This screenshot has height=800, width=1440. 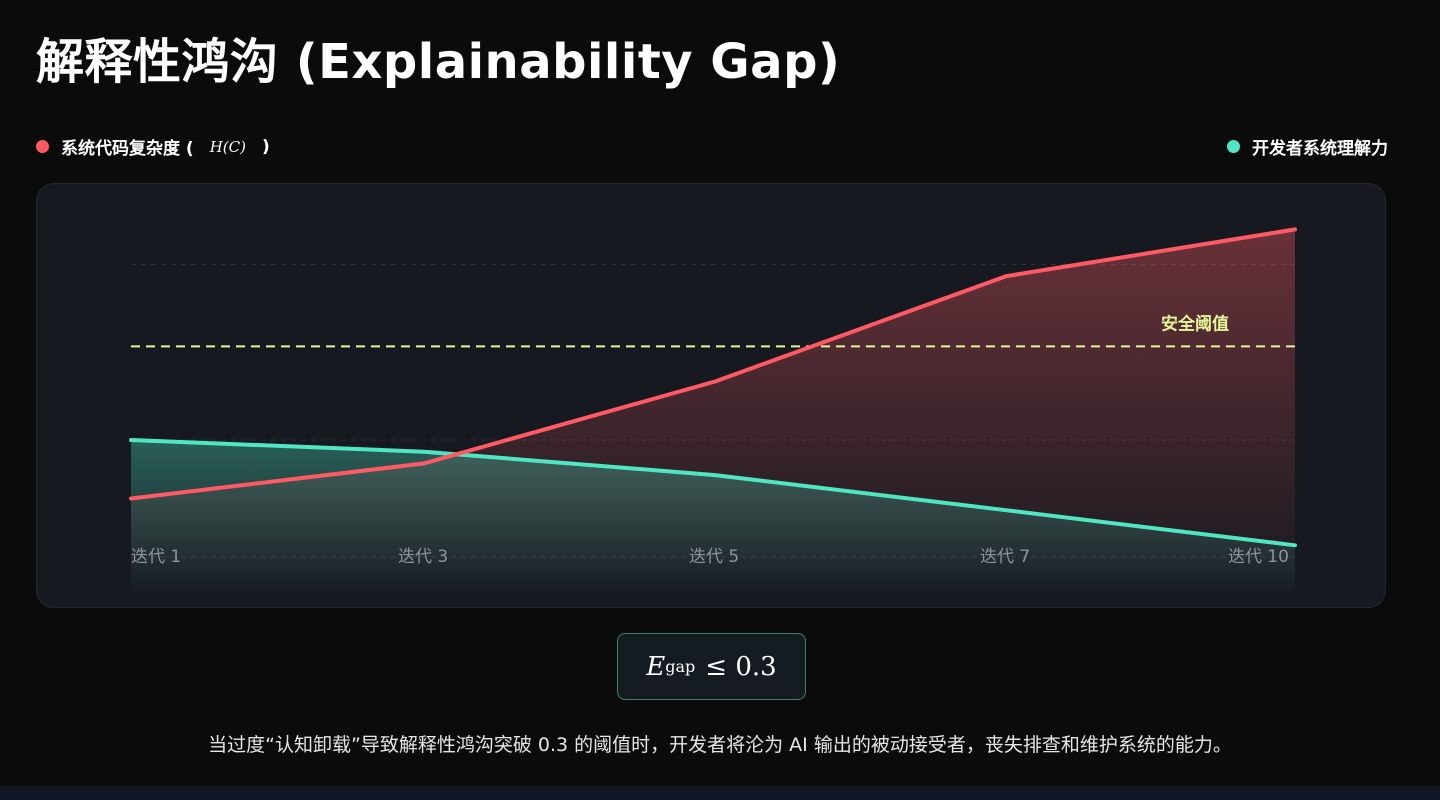 What do you see at coordinates (741, 666) in the screenshot?
I see `formula-relation: ≤ 0.3` at bounding box center [741, 666].